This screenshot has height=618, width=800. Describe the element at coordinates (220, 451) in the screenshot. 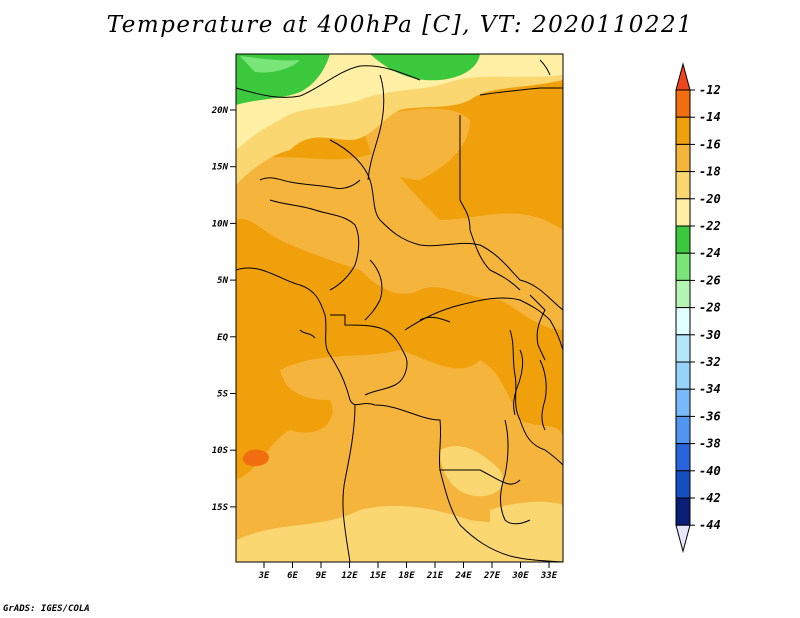

I see `lat-label: 10S` at that location.